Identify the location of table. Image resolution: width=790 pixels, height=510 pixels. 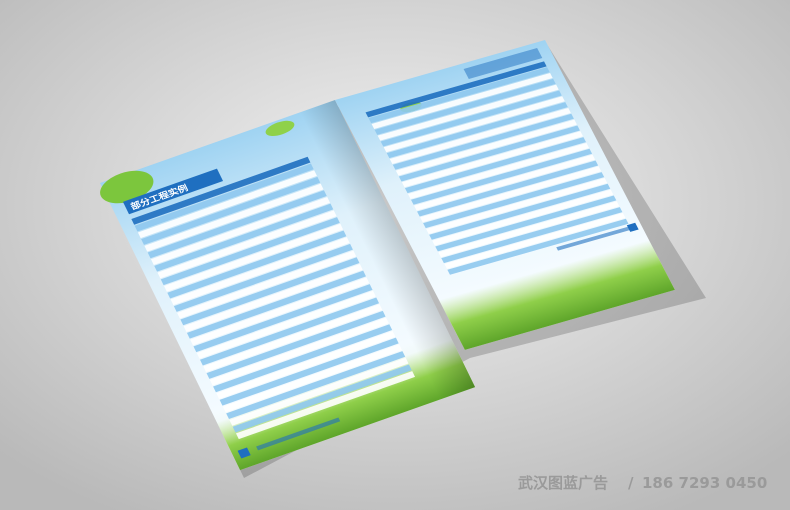
(497, 168).